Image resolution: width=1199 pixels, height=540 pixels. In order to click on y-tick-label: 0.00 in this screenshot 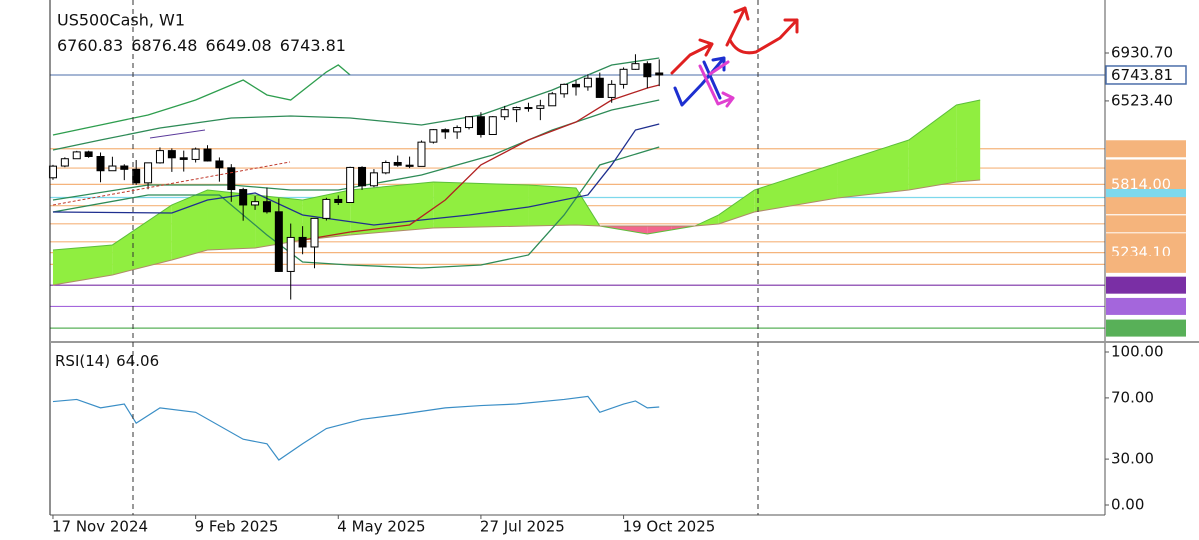, I will do `click(1127, 505)`.